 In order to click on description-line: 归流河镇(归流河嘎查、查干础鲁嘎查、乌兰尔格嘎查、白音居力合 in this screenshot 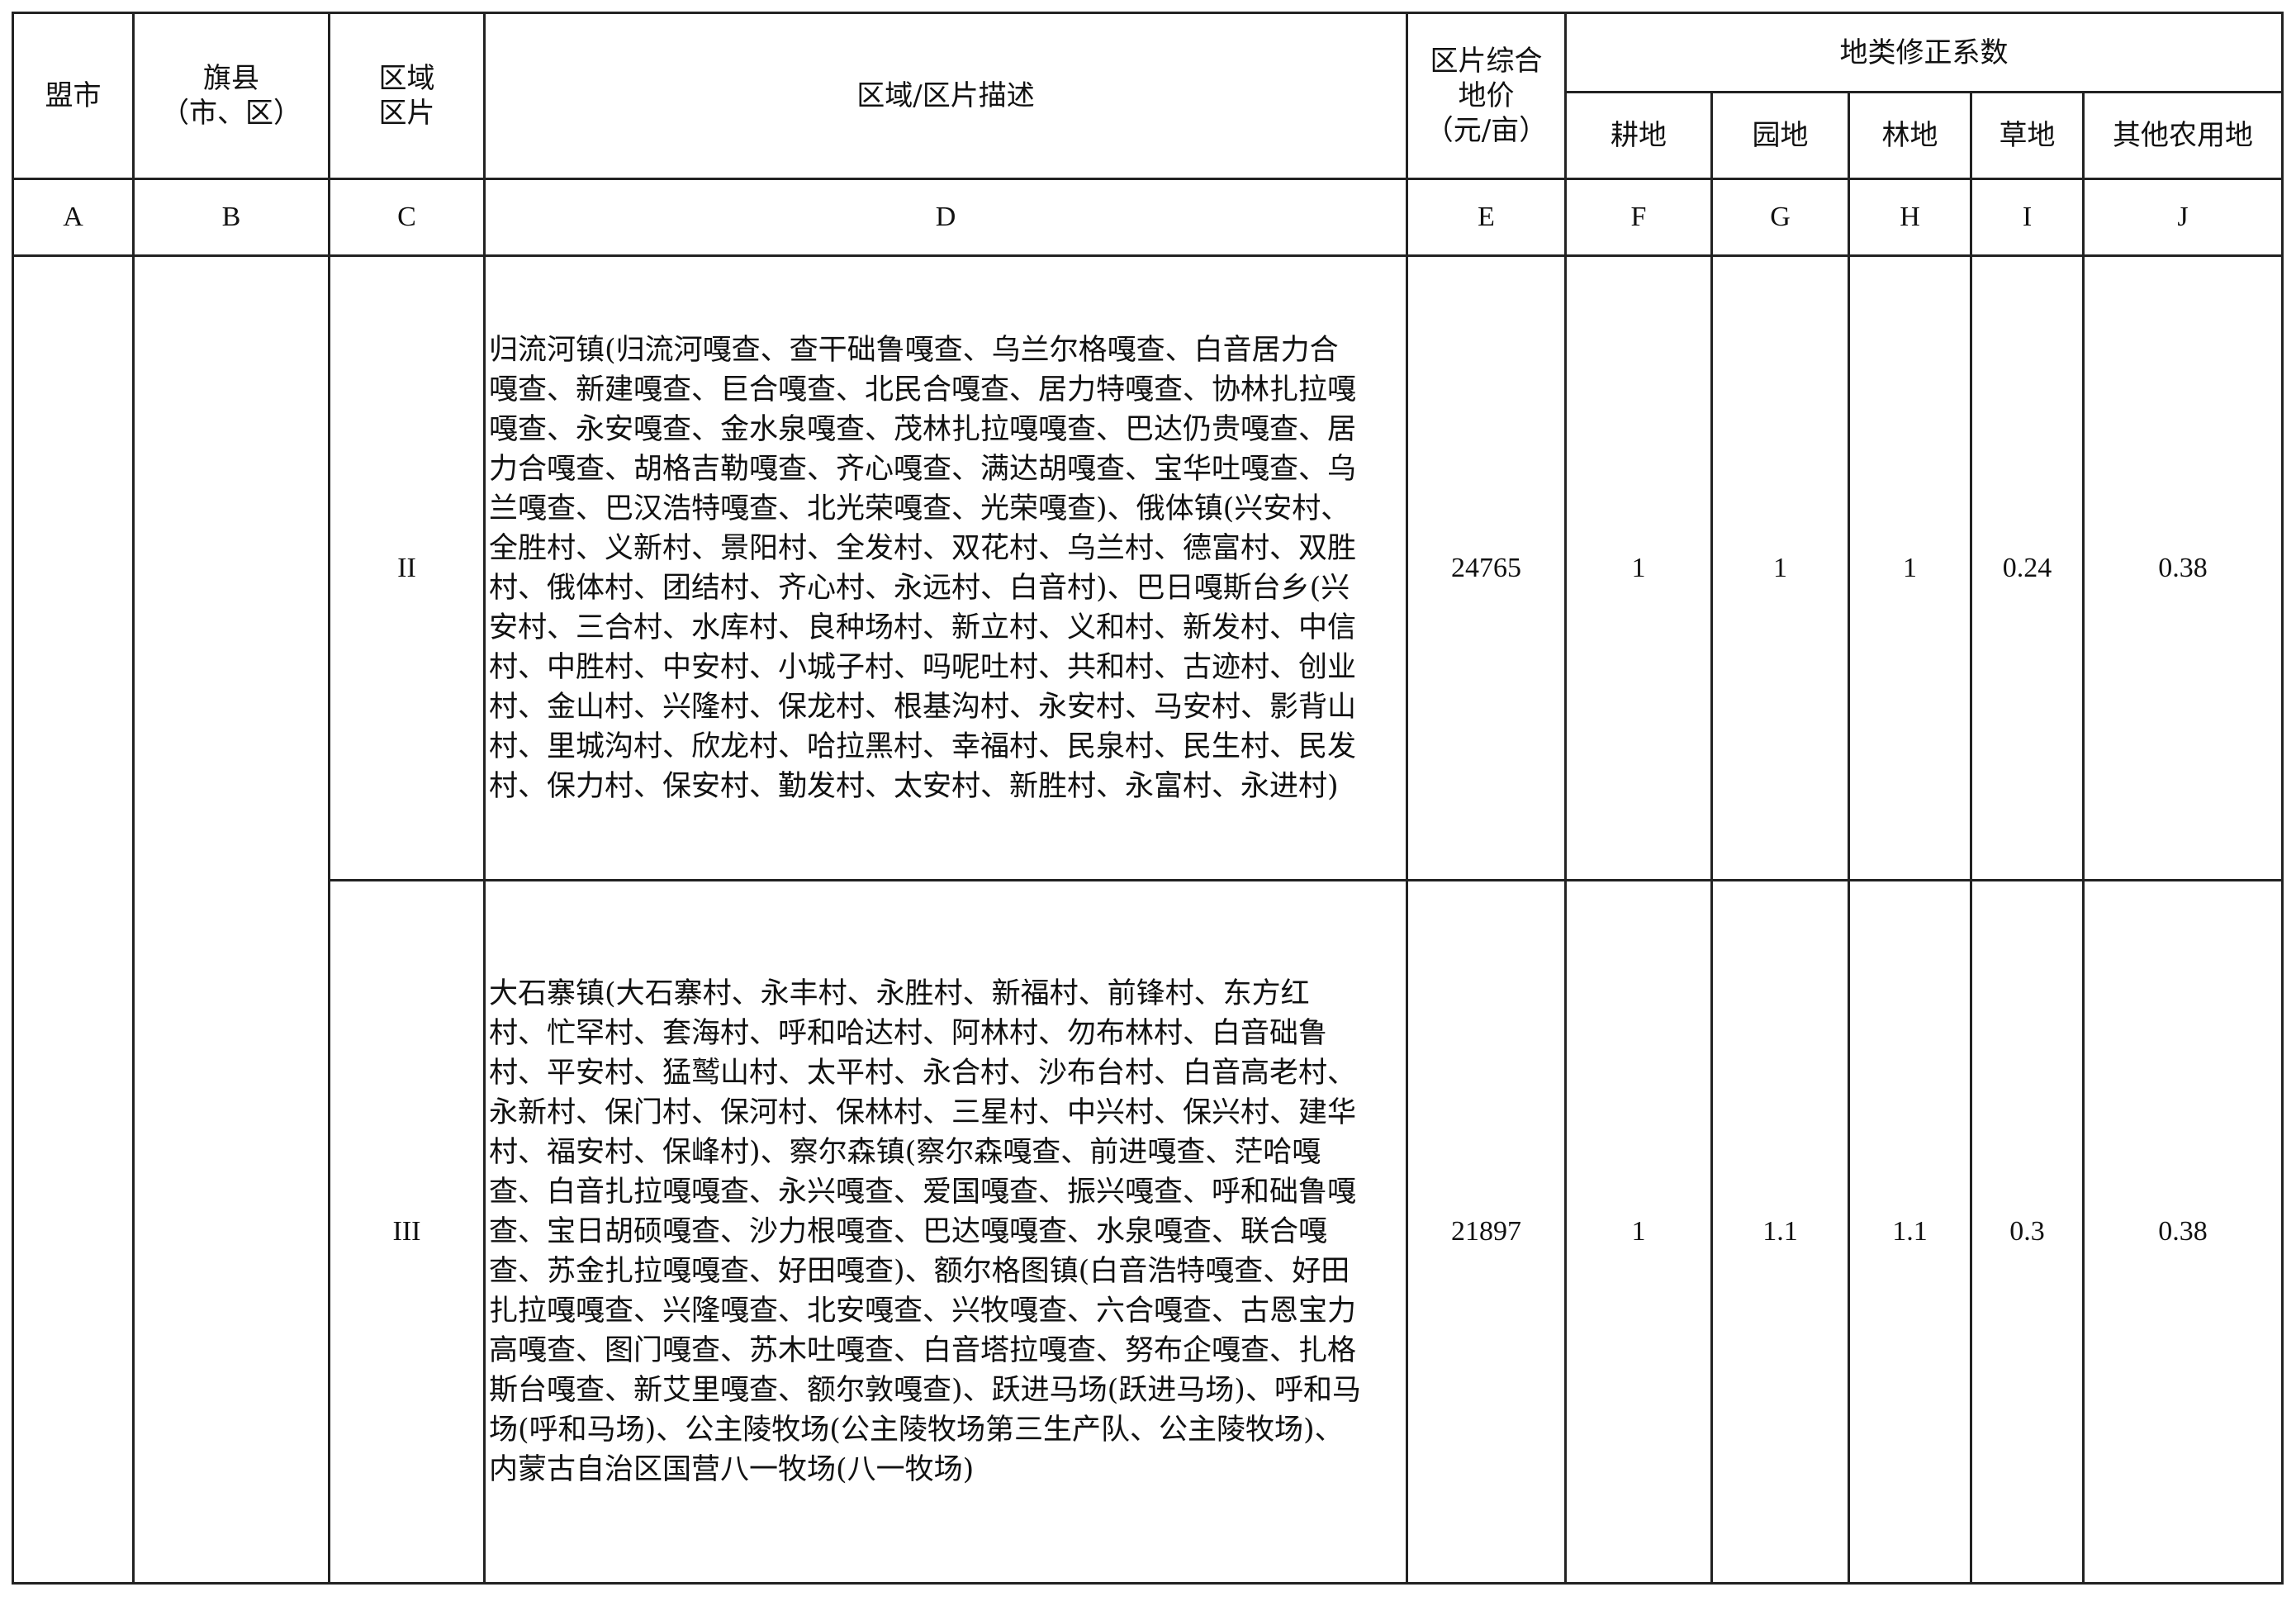, I will do `click(914, 350)`.